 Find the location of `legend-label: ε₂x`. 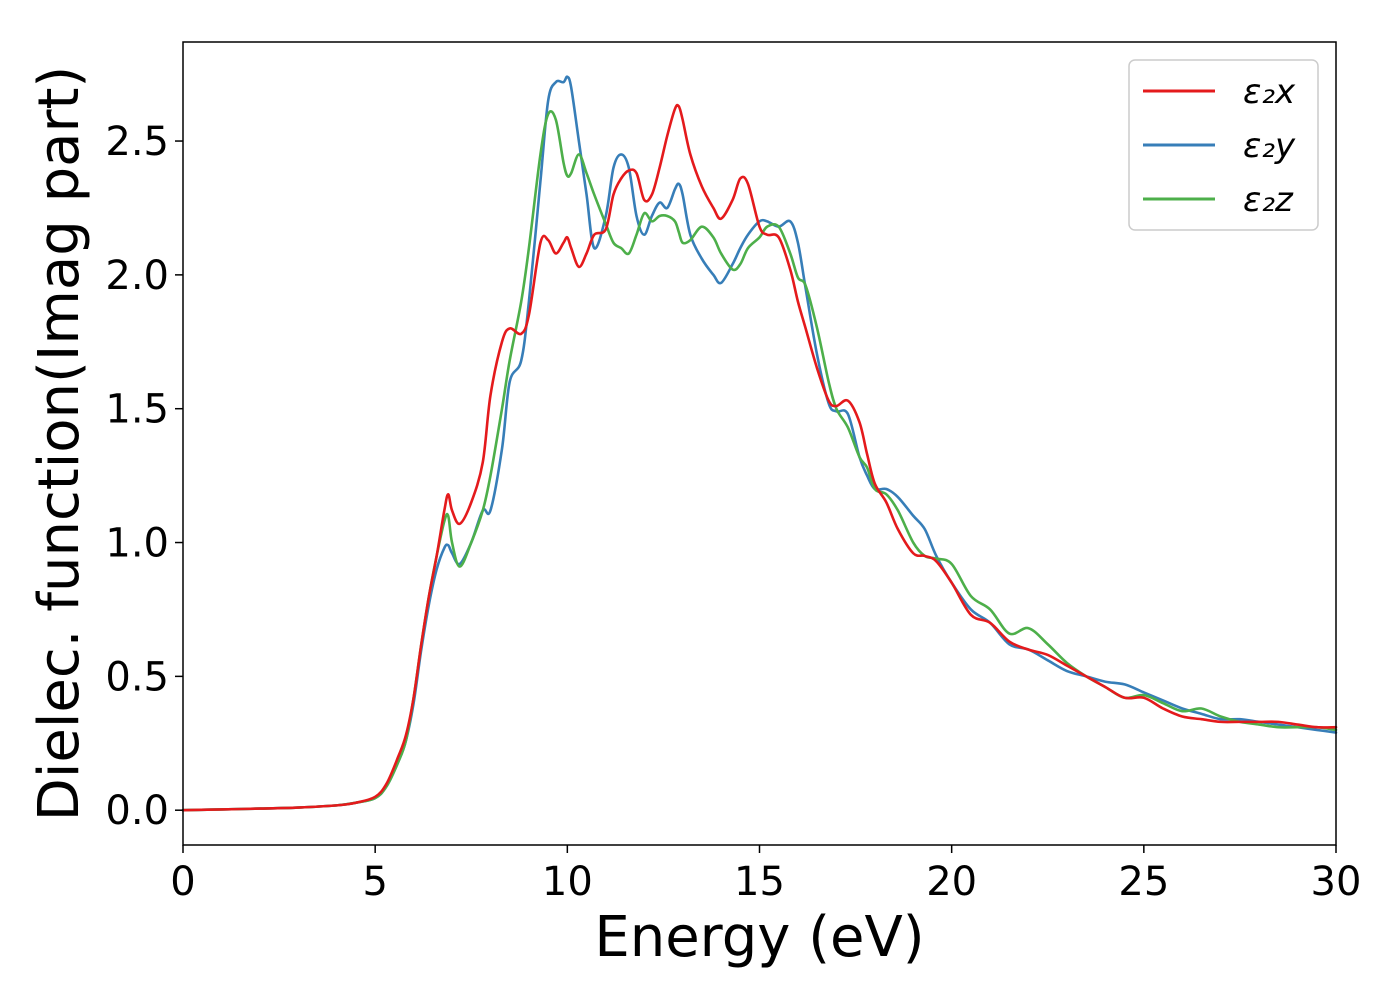

legend-label: ε₂x is located at coordinates (1269, 92).